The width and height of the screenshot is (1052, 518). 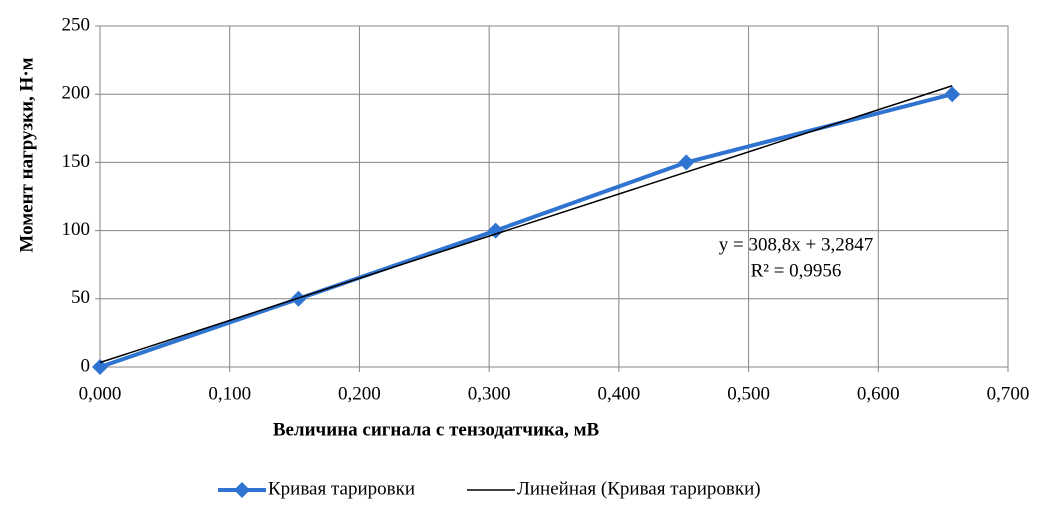 I want to click on legend-label: Линейная (Кривая тарировки), so click(x=639, y=488).